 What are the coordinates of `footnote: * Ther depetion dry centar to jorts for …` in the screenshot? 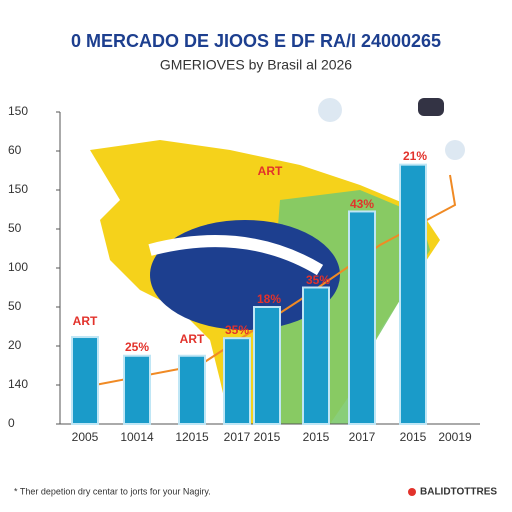 It's located at (112, 491).